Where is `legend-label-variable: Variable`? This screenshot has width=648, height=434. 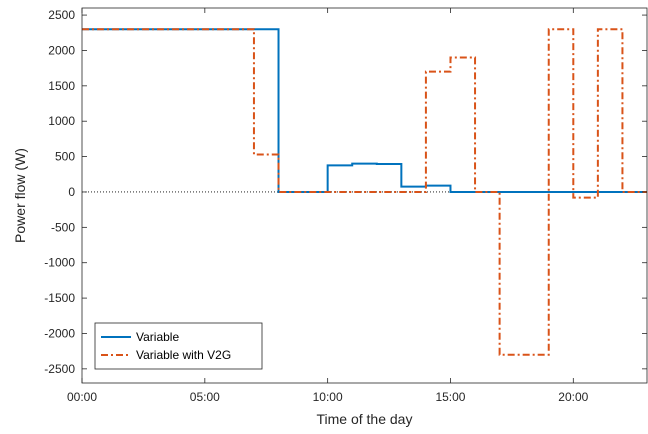 legend-label-variable: Variable is located at coordinates (157, 337).